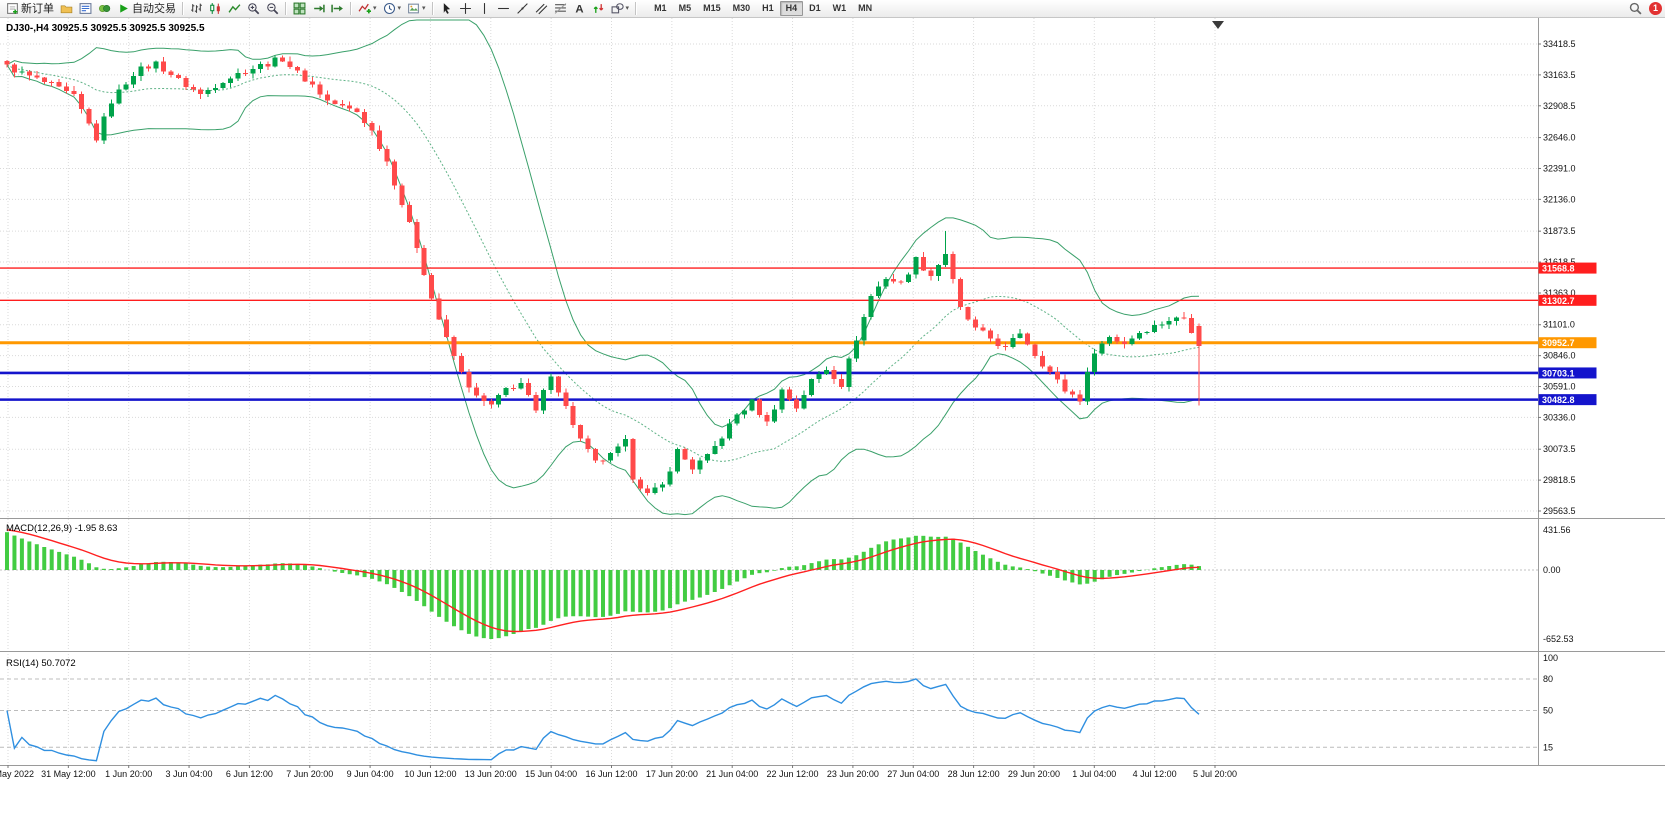 The height and width of the screenshot is (825, 1665). Describe the element at coordinates (1559, 293) in the screenshot. I see `price-tick-label: 31363.0` at that location.